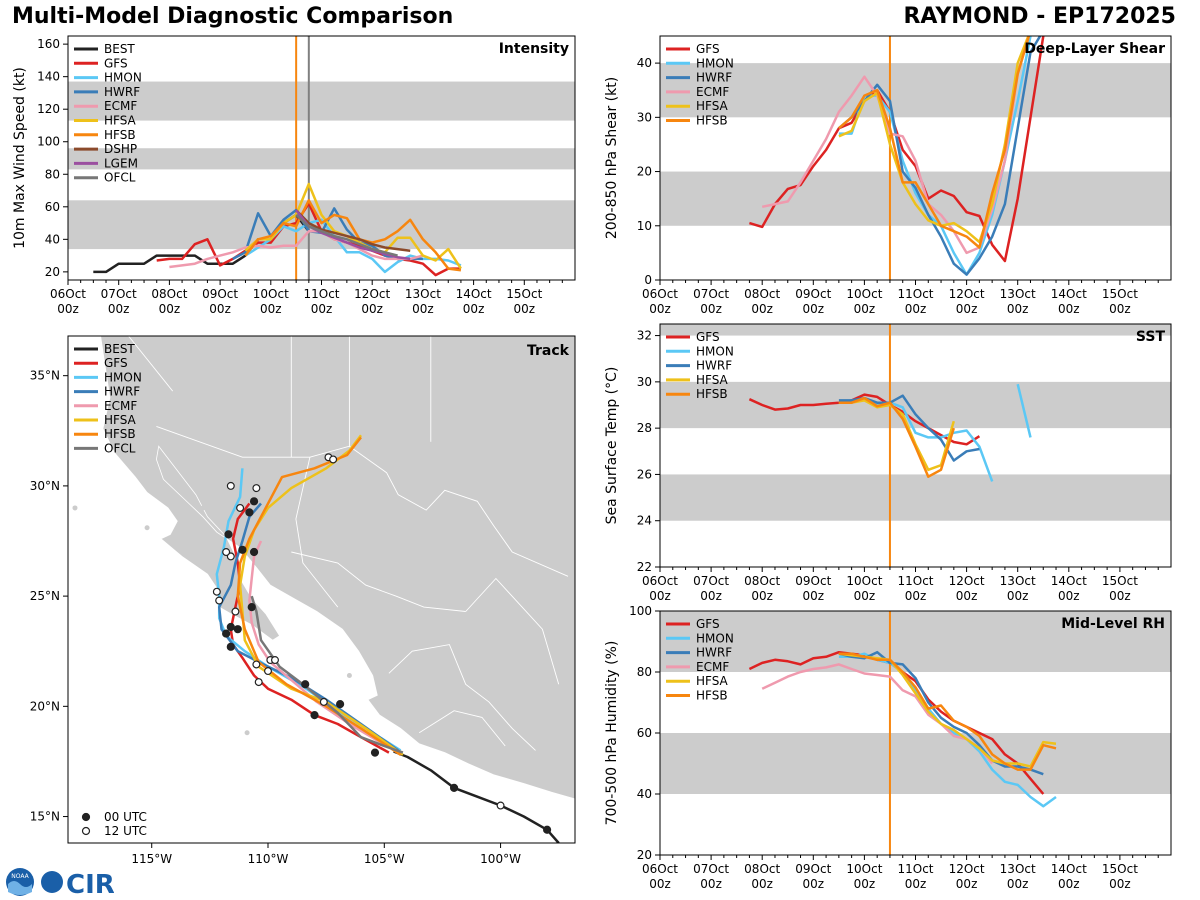 Image resolution: width=1200 pixels, height=900 pixels. What do you see at coordinates (648, 280) in the screenshot?
I see `y-tick-label: 0` at bounding box center [648, 280].